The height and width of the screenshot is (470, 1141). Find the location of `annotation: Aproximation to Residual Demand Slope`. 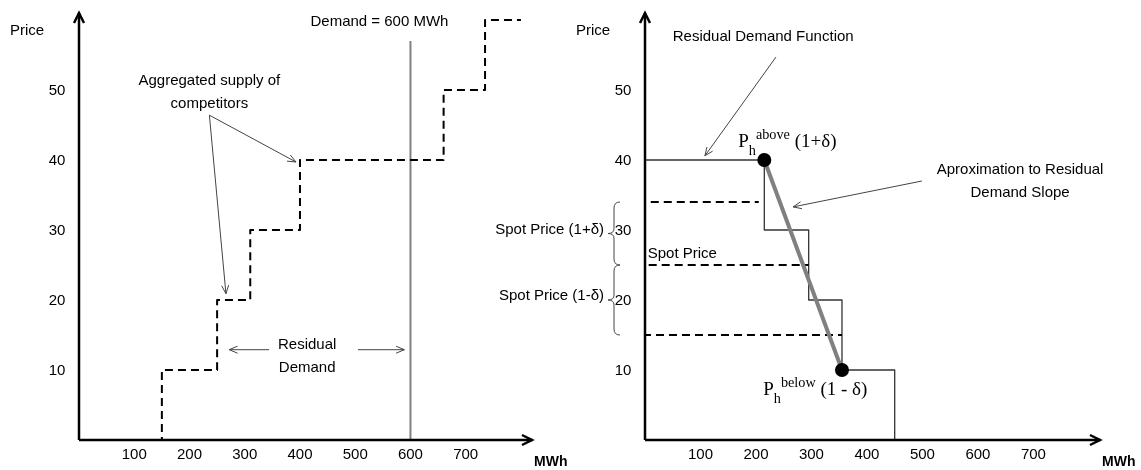

annotation: Aproximation to Residual Demand Slope is located at coordinates (1020, 180).